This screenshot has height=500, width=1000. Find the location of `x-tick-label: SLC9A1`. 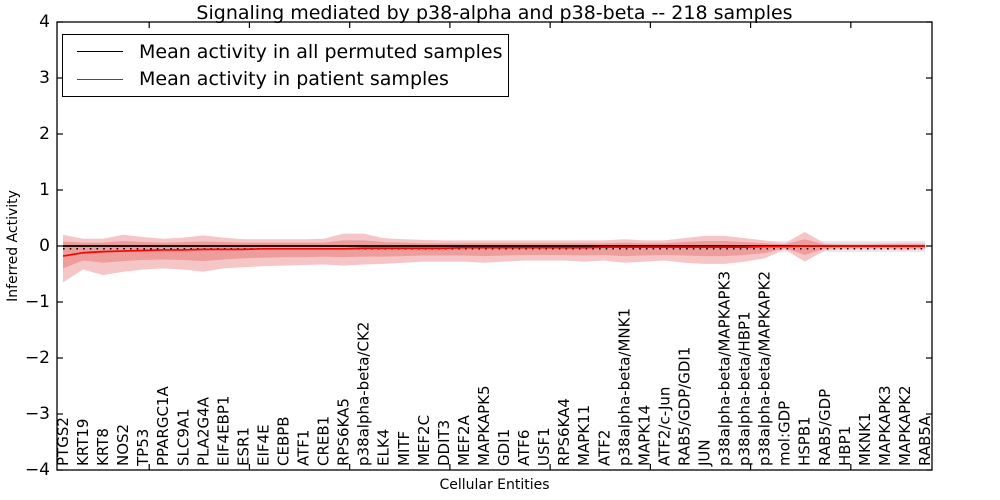

x-tick-label: SLC9A1 is located at coordinates (183, 437).